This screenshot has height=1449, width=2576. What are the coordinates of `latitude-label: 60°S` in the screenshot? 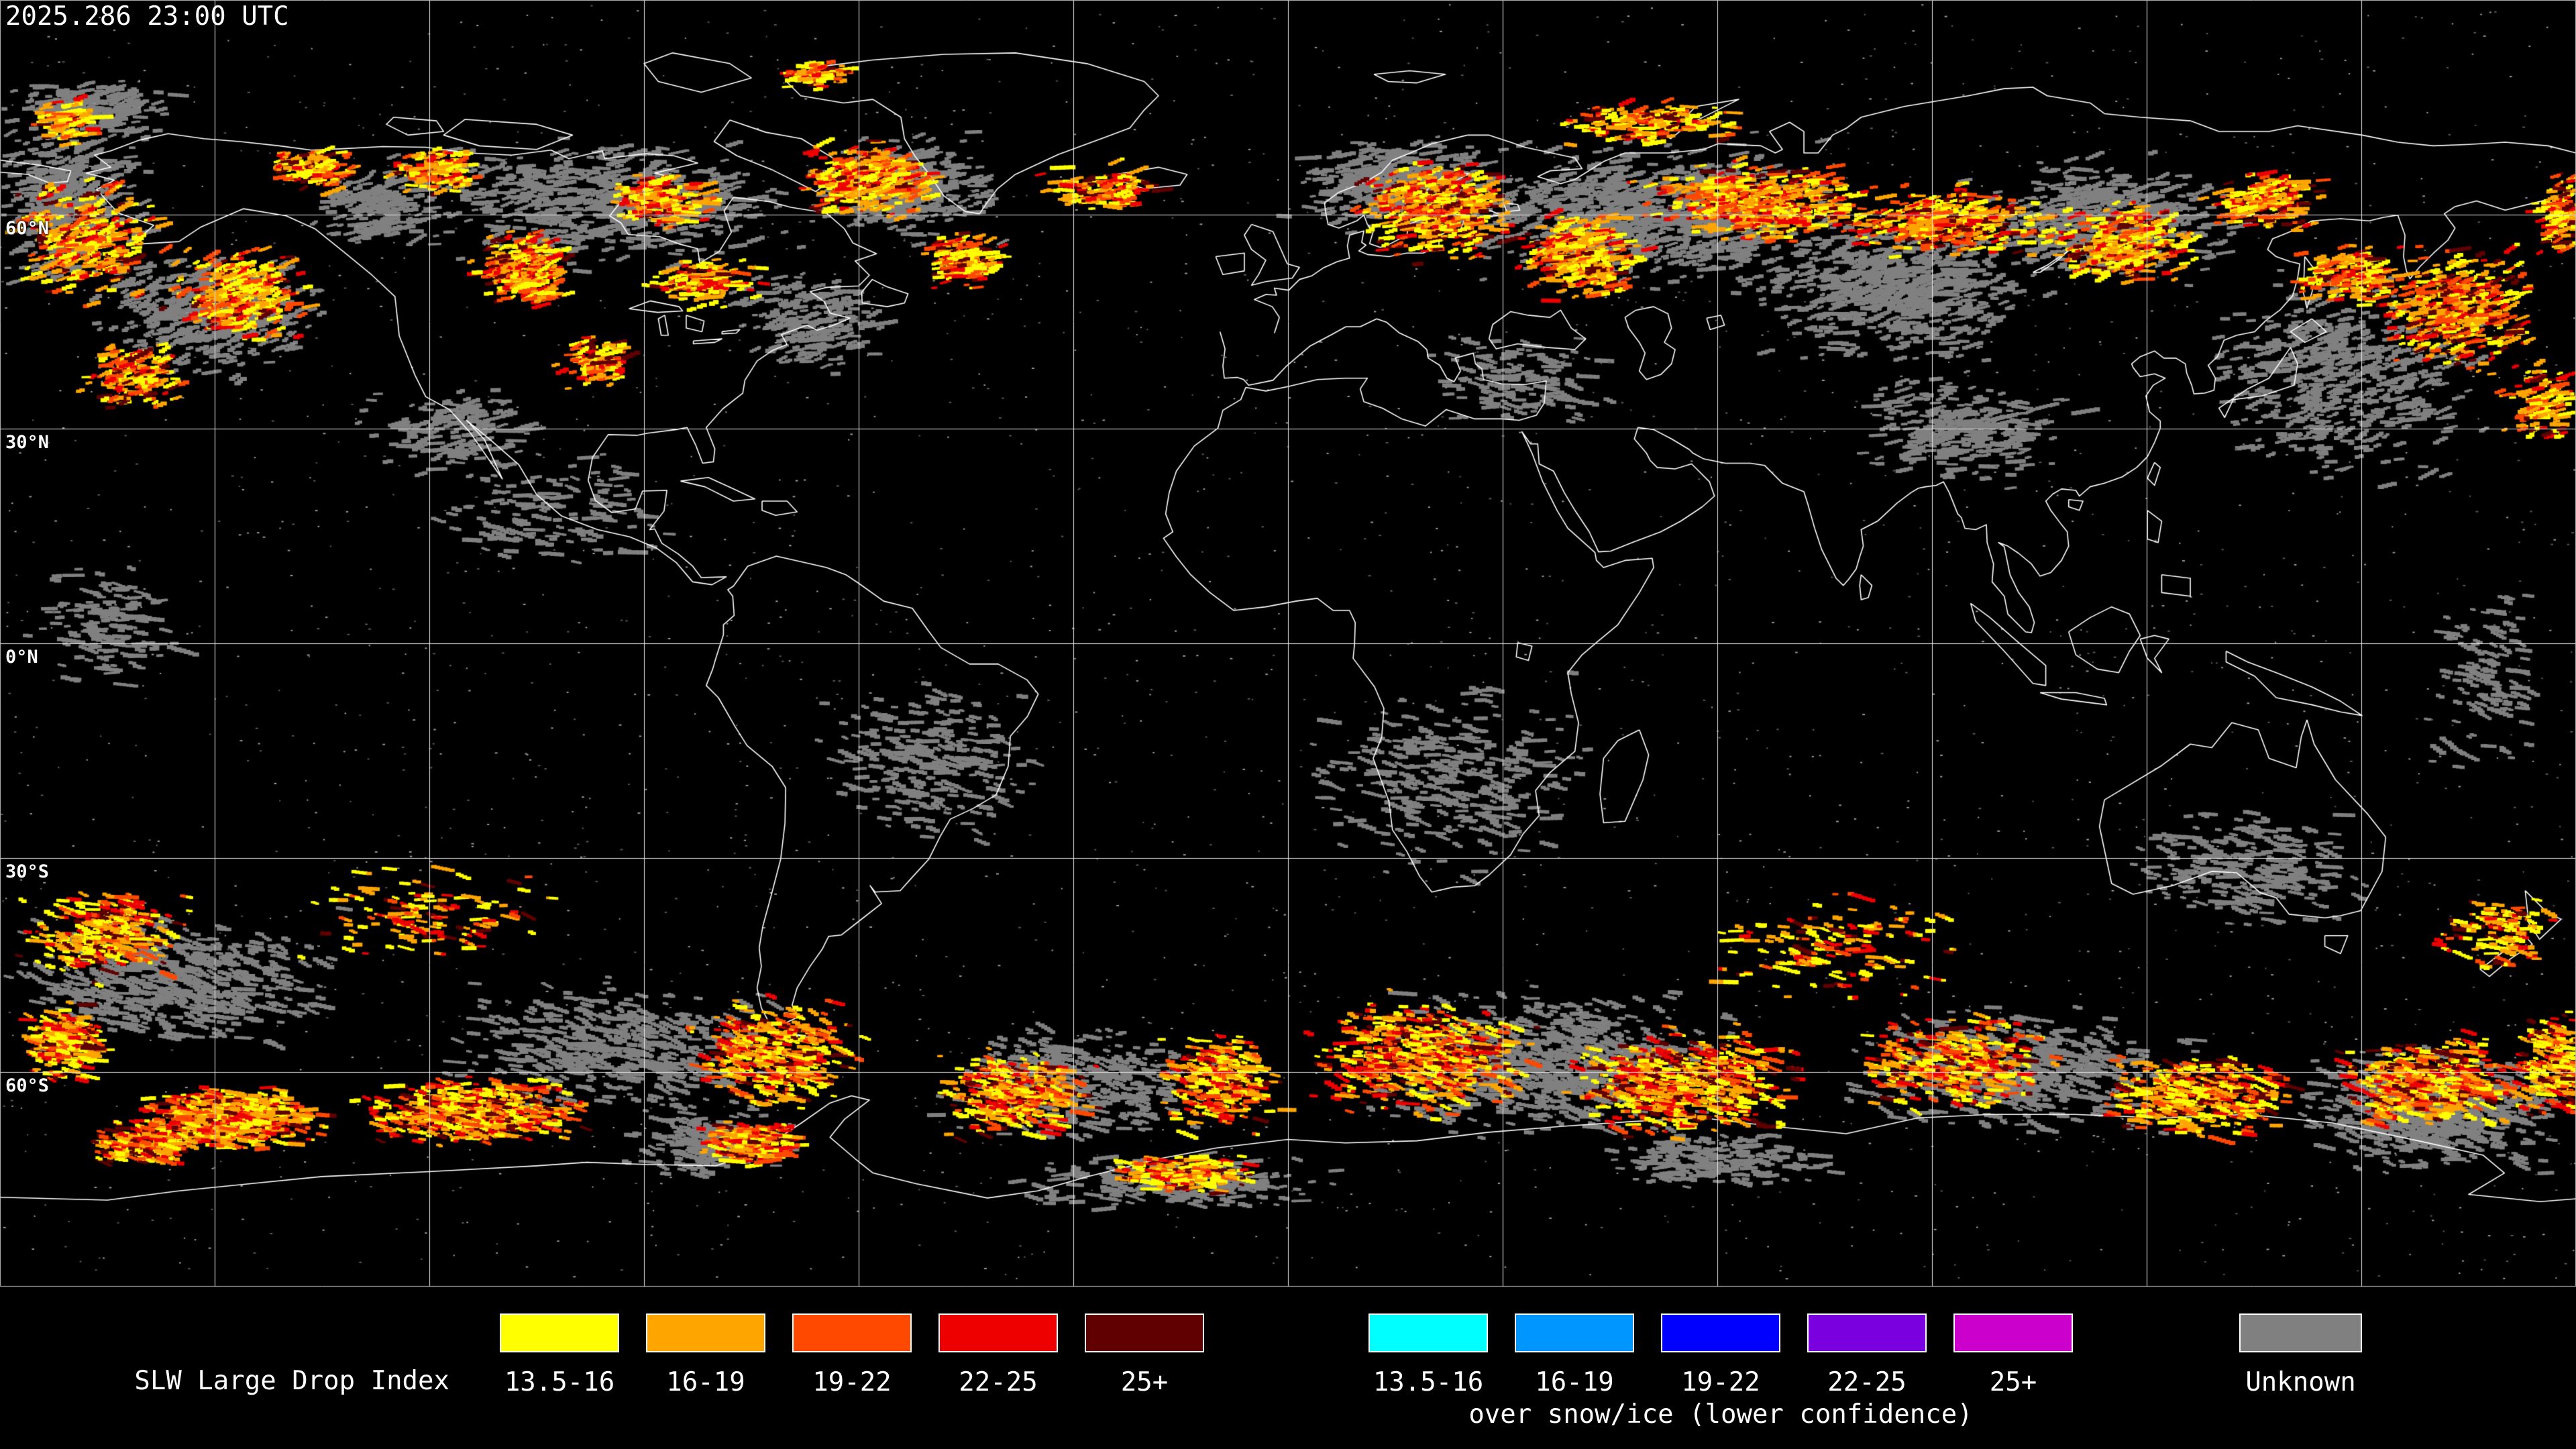 It's located at (27, 1086).